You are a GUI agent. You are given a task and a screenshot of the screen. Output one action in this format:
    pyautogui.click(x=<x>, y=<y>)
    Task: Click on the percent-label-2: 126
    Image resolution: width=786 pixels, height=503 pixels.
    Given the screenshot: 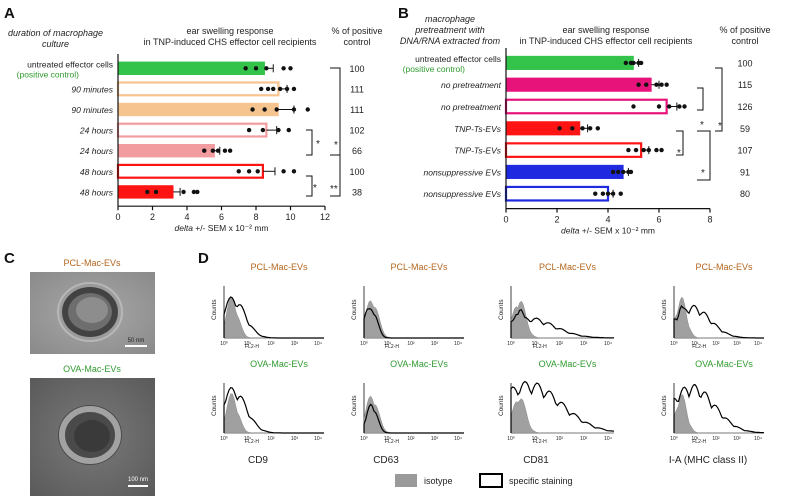 What is the action you would take?
    pyautogui.click(x=744, y=107)
    